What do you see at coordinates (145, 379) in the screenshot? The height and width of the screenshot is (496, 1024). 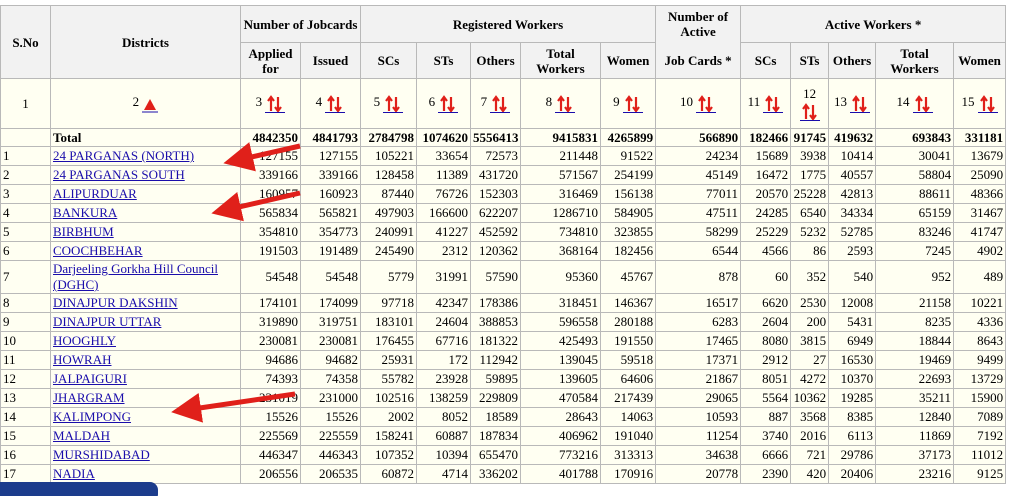 I see `district-cell: JALPAIGURI` at bounding box center [145, 379].